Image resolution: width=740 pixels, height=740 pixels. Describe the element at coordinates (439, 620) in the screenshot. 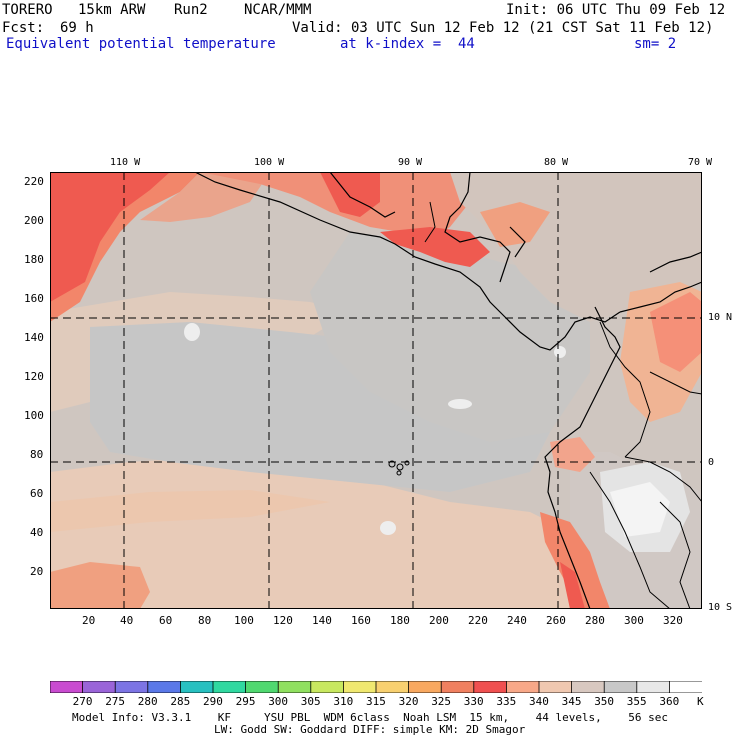

I see `x-tick: 200` at that location.